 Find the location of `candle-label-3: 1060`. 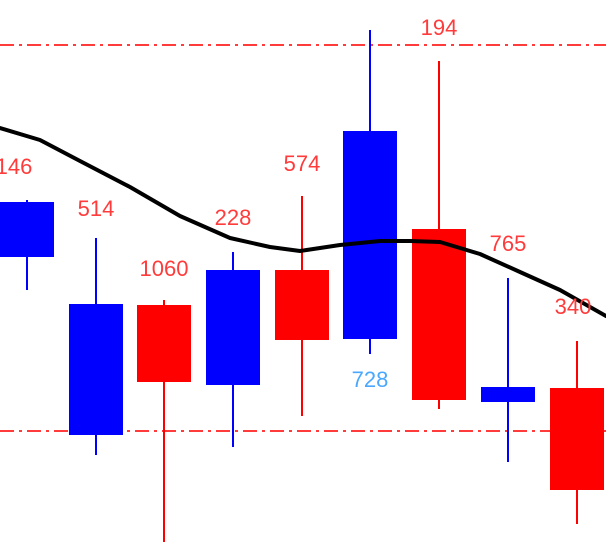

candle-label-3: 1060 is located at coordinates (164, 268).